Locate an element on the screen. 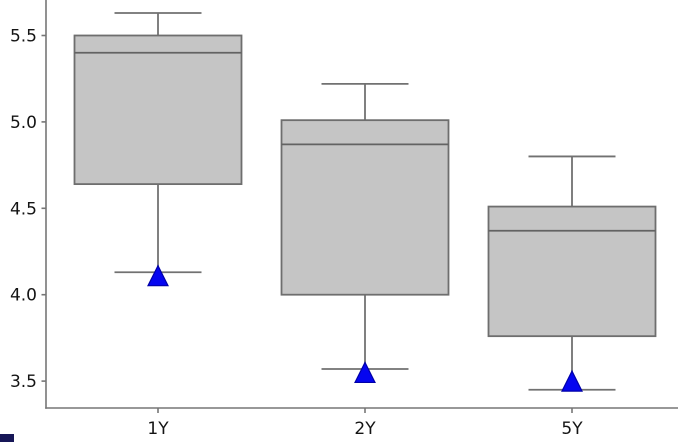 The height and width of the screenshot is (442, 678). x-tick-label-1Y: 1Y is located at coordinates (158, 429).